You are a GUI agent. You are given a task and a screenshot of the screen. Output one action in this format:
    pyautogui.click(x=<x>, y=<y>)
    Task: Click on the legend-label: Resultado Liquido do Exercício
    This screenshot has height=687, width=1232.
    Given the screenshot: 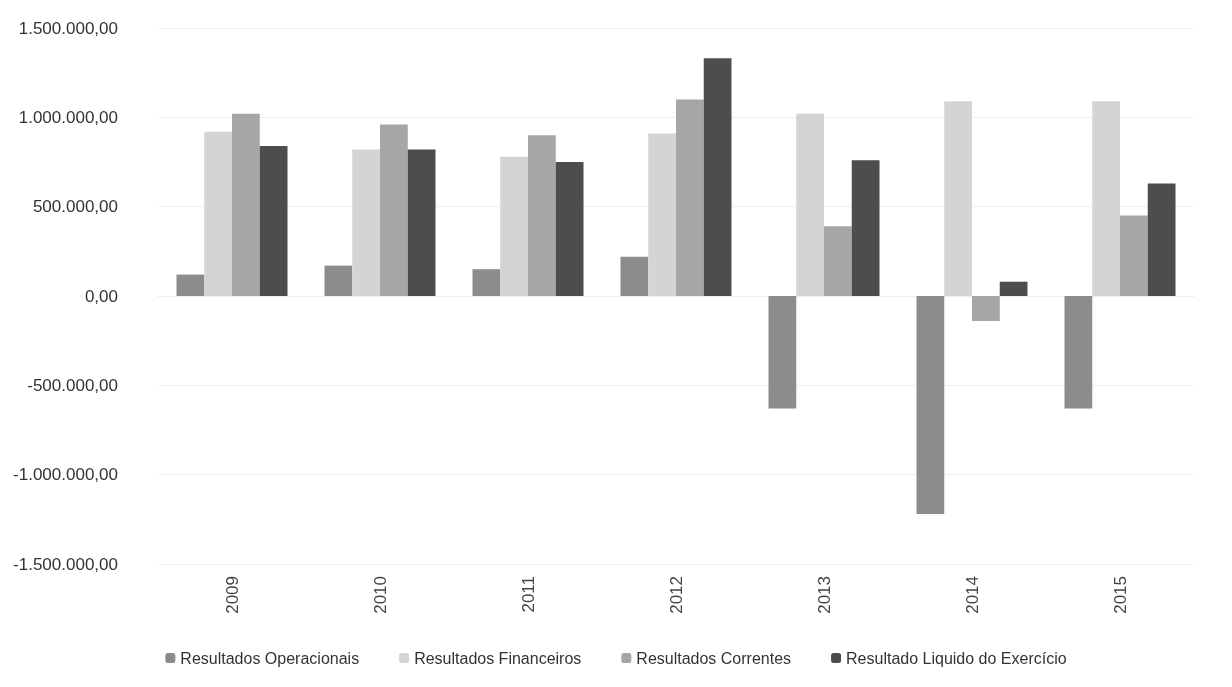 What is the action you would take?
    pyautogui.click(x=956, y=658)
    